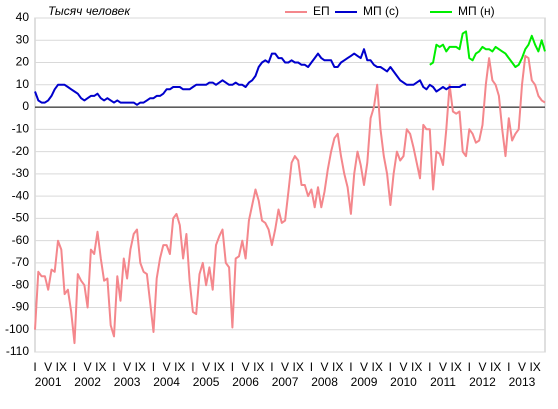  Describe the element at coordinates (364, 382) in the screenshot. I see `x-group-label: 2009` at that location.